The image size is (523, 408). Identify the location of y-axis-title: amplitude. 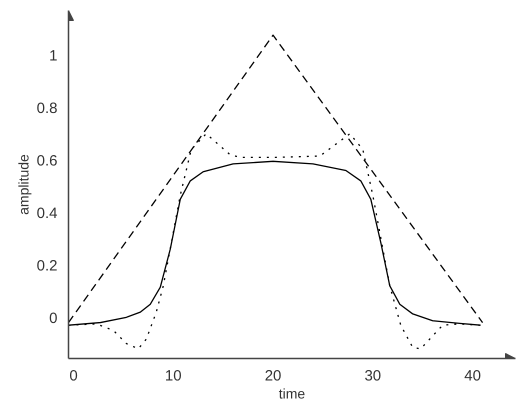
(24, 184).